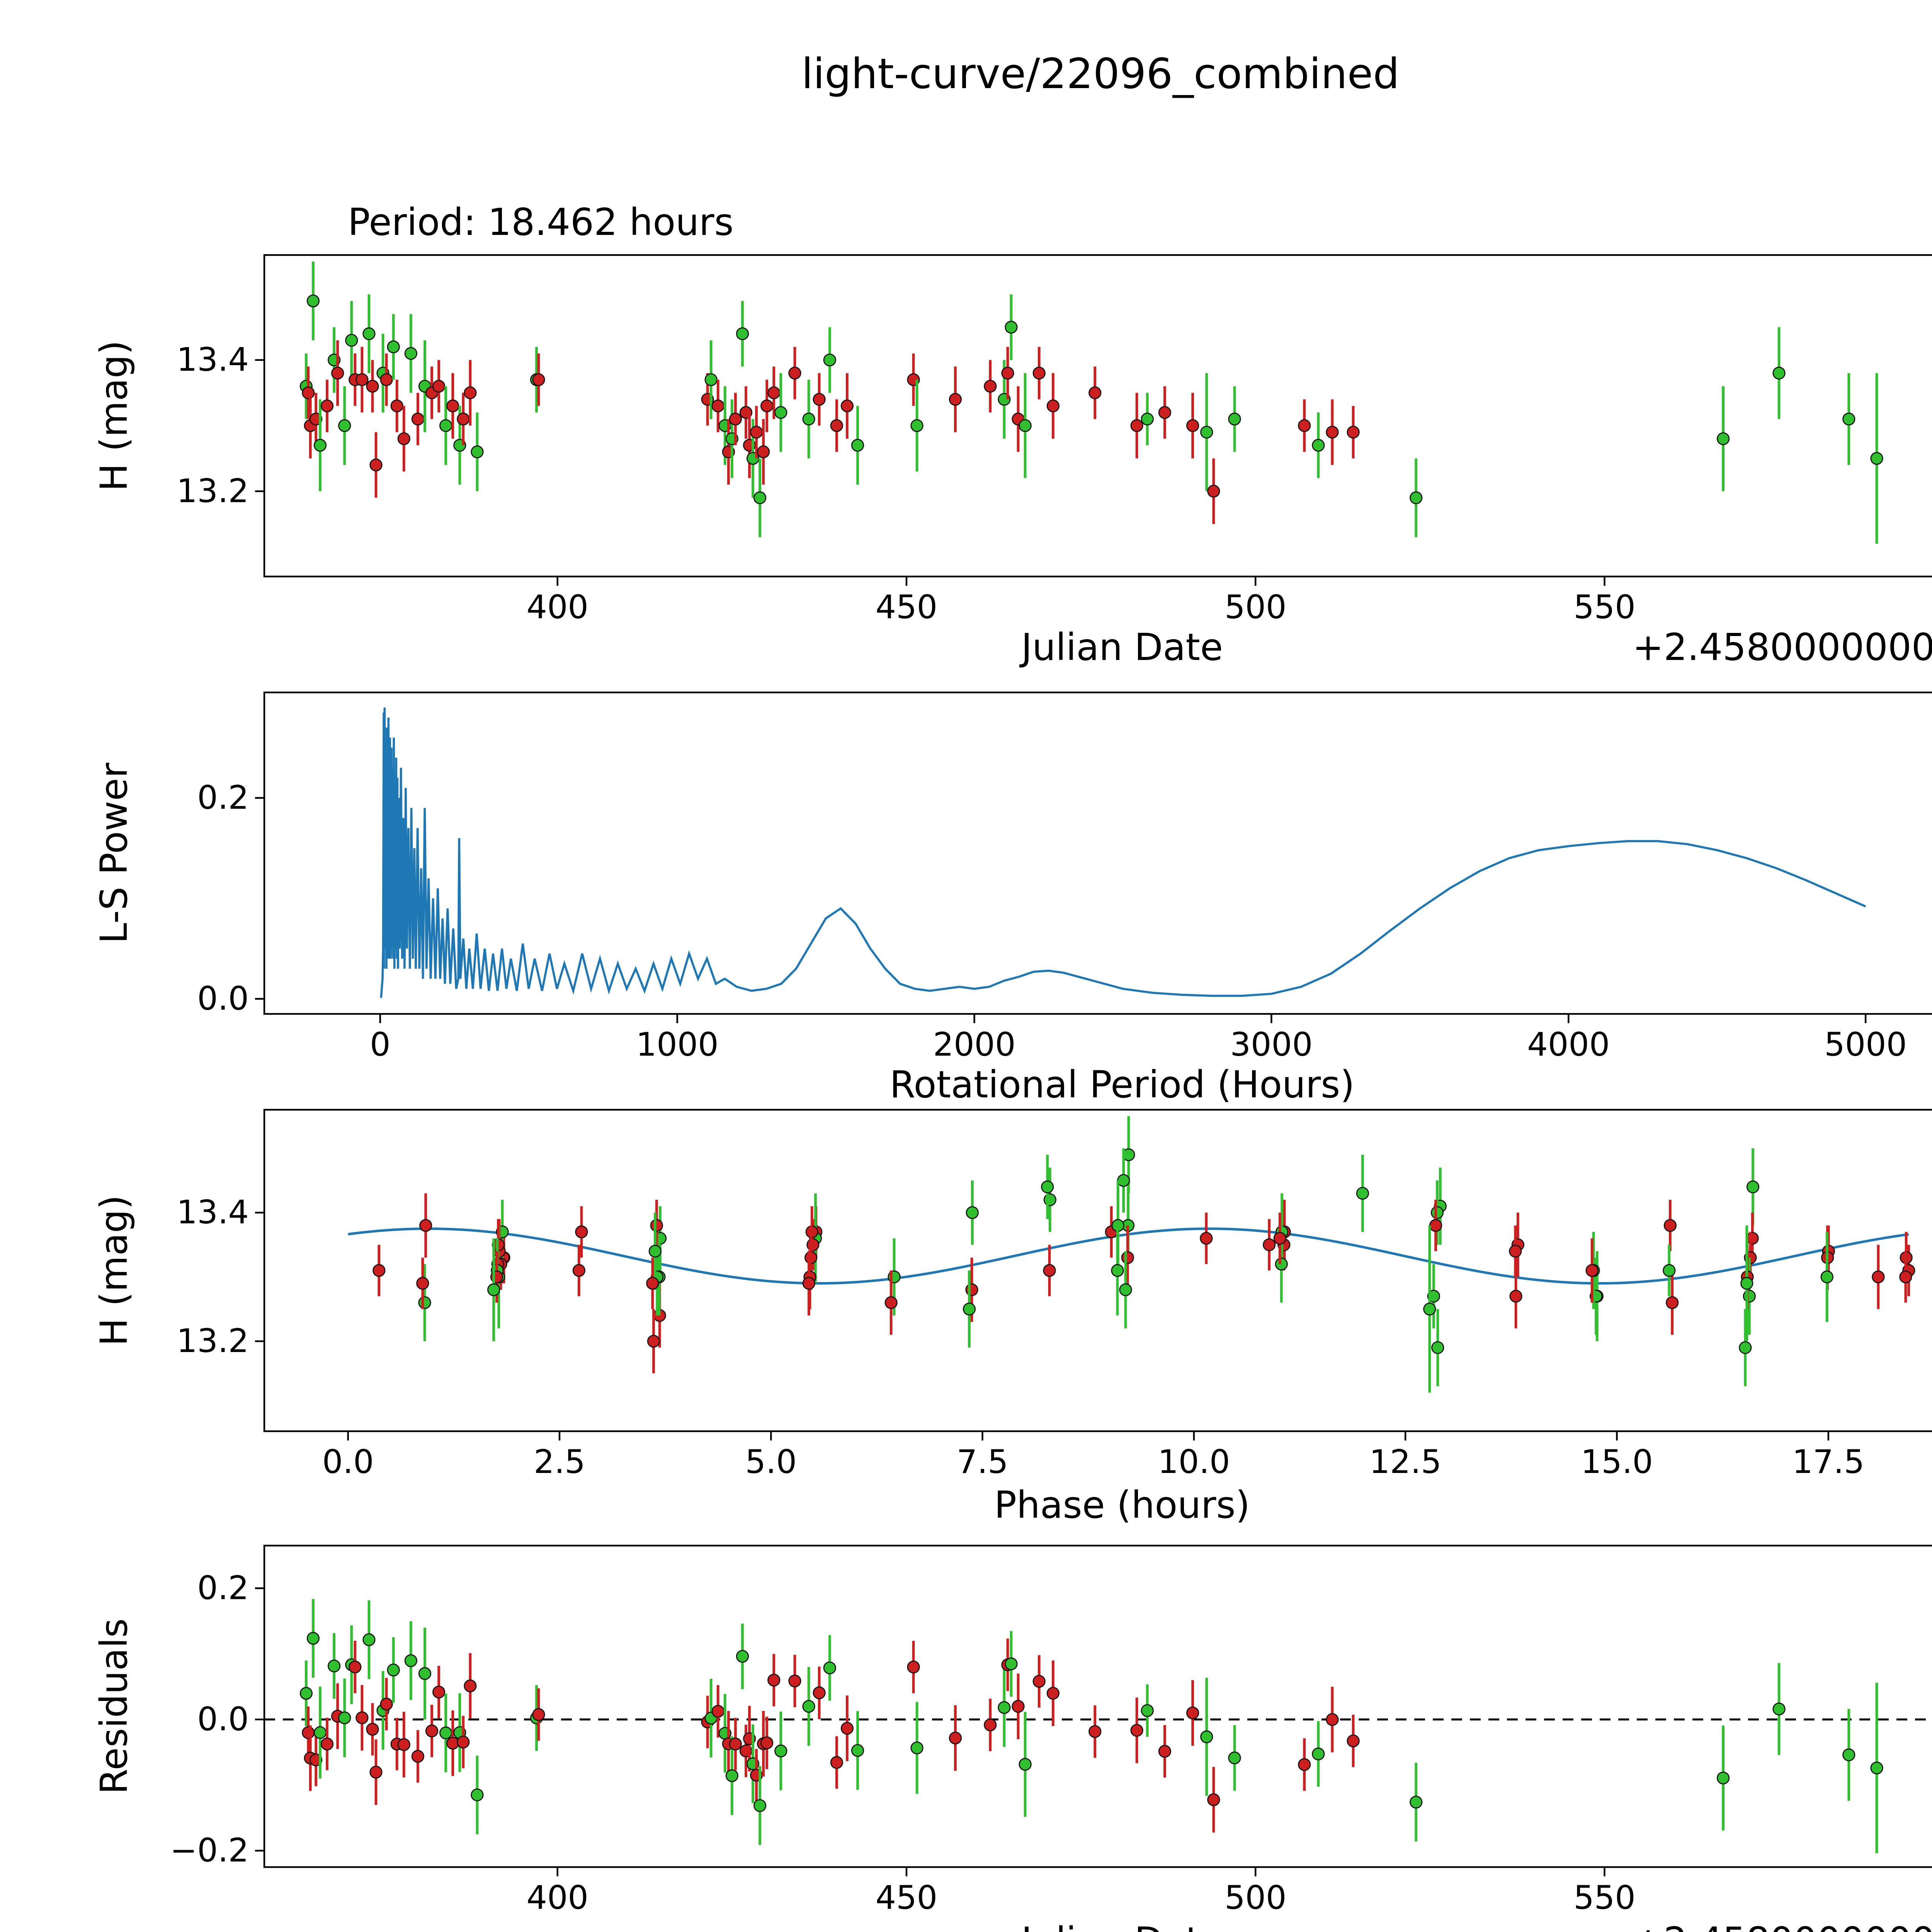 Image resolution: width=1932 pixels, height=1932 pixels. I want to click on x-tick-label: 500, so click(1255, 1898).